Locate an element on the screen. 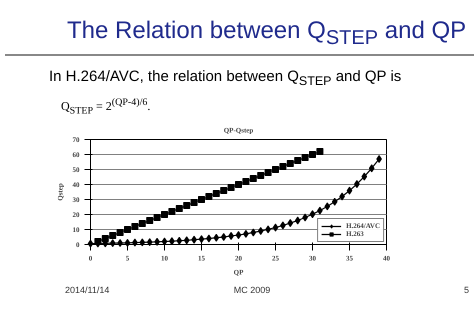 The width and height of the screenshot is (474, 328). text: 5 is located at coordinates (466, 290).